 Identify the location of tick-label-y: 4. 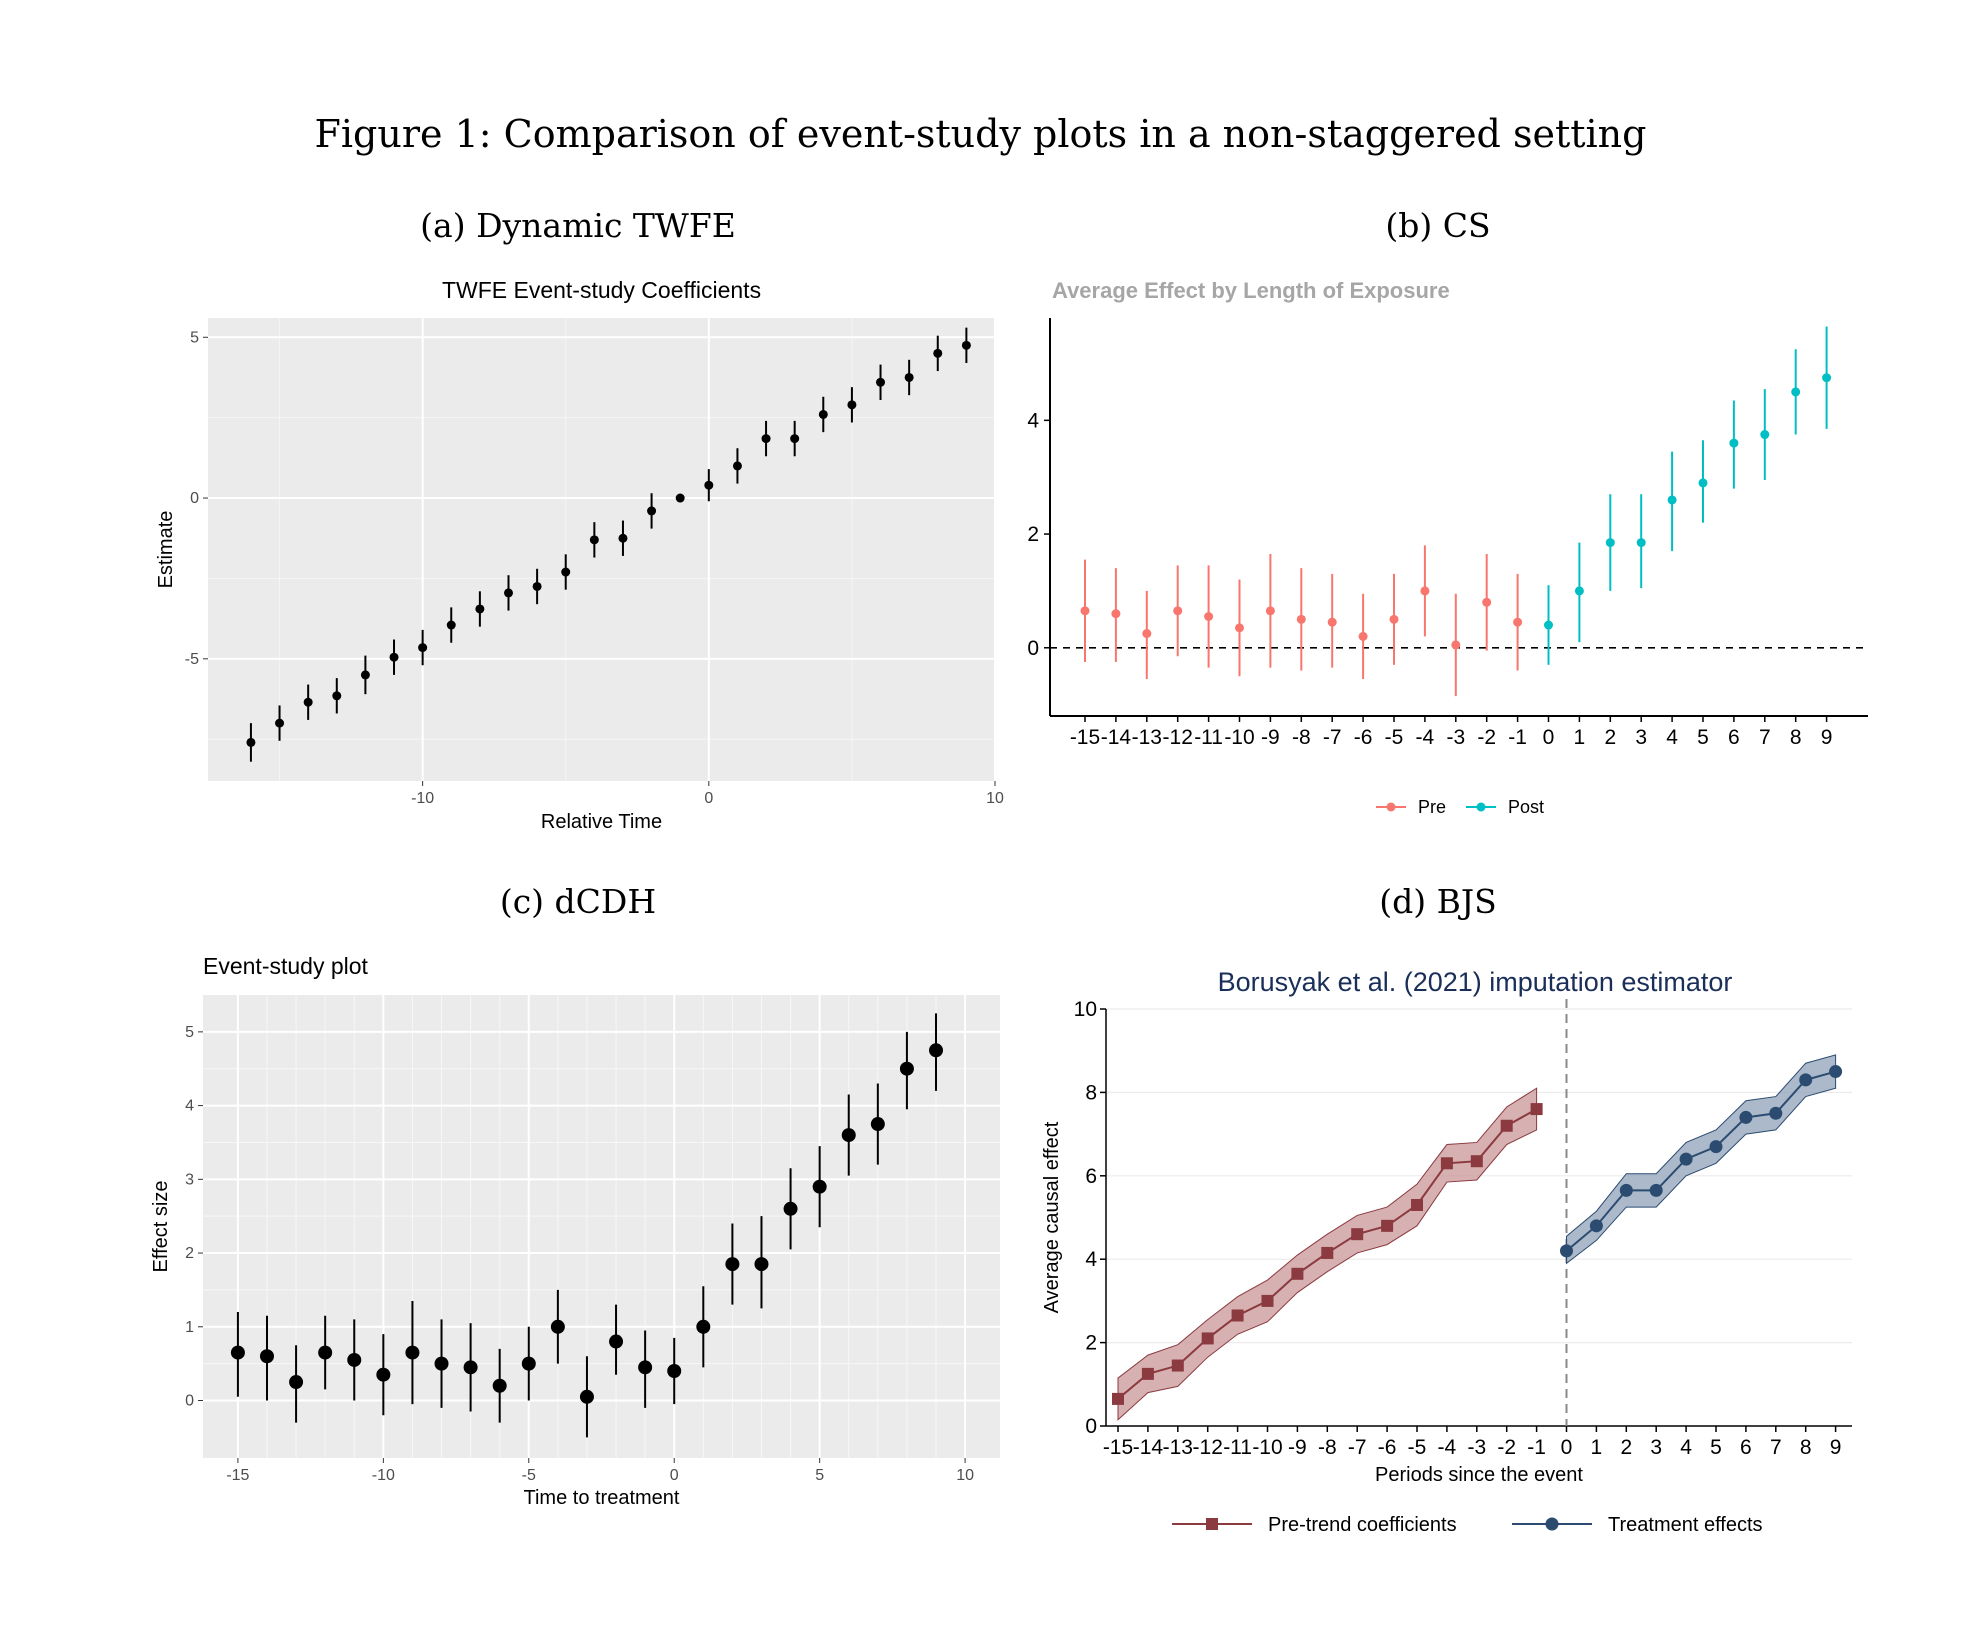
(1033, 420).